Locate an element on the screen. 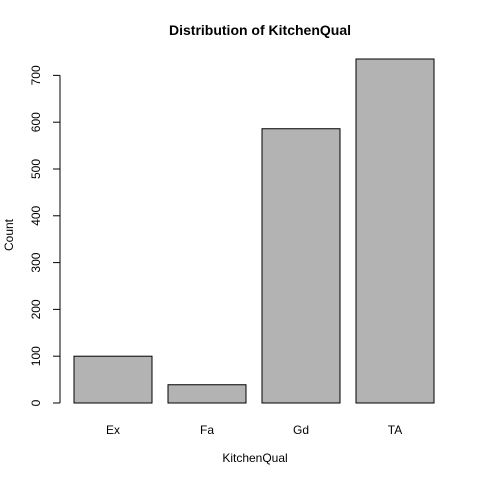 The height and width of the screenshot is (480, 480). chart-title: Distribution of KitchenQual is located at coordinates (260, 30).